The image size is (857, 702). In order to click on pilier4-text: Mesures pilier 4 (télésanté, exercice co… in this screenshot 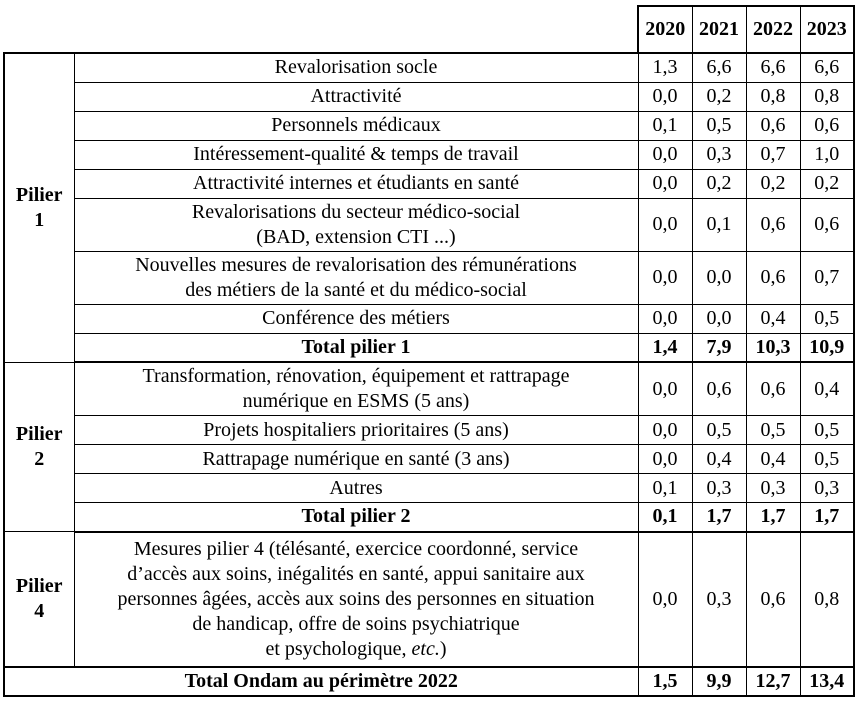, I will do `click(356, 598)`.